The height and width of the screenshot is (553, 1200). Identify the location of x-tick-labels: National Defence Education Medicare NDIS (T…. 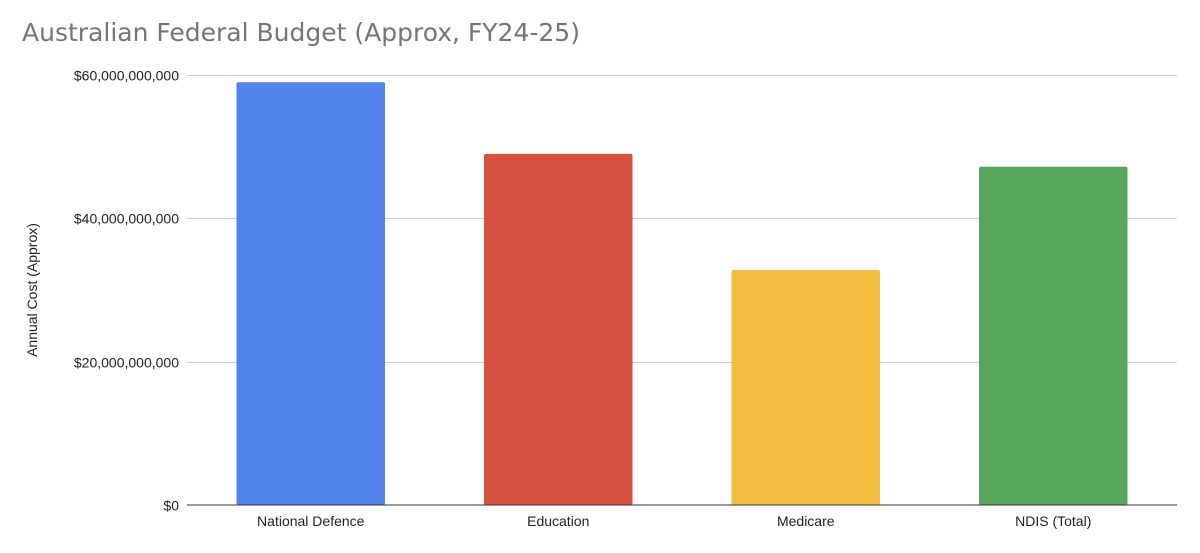
(674, 521).